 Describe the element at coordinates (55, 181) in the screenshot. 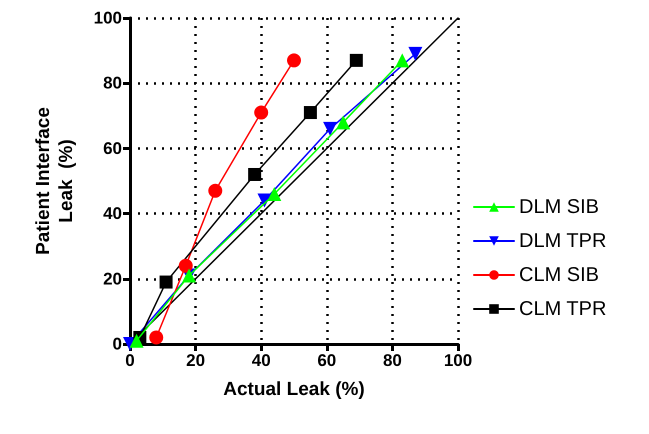

I see `y-axis-title: Patient Interface Leak (%)` at that location.